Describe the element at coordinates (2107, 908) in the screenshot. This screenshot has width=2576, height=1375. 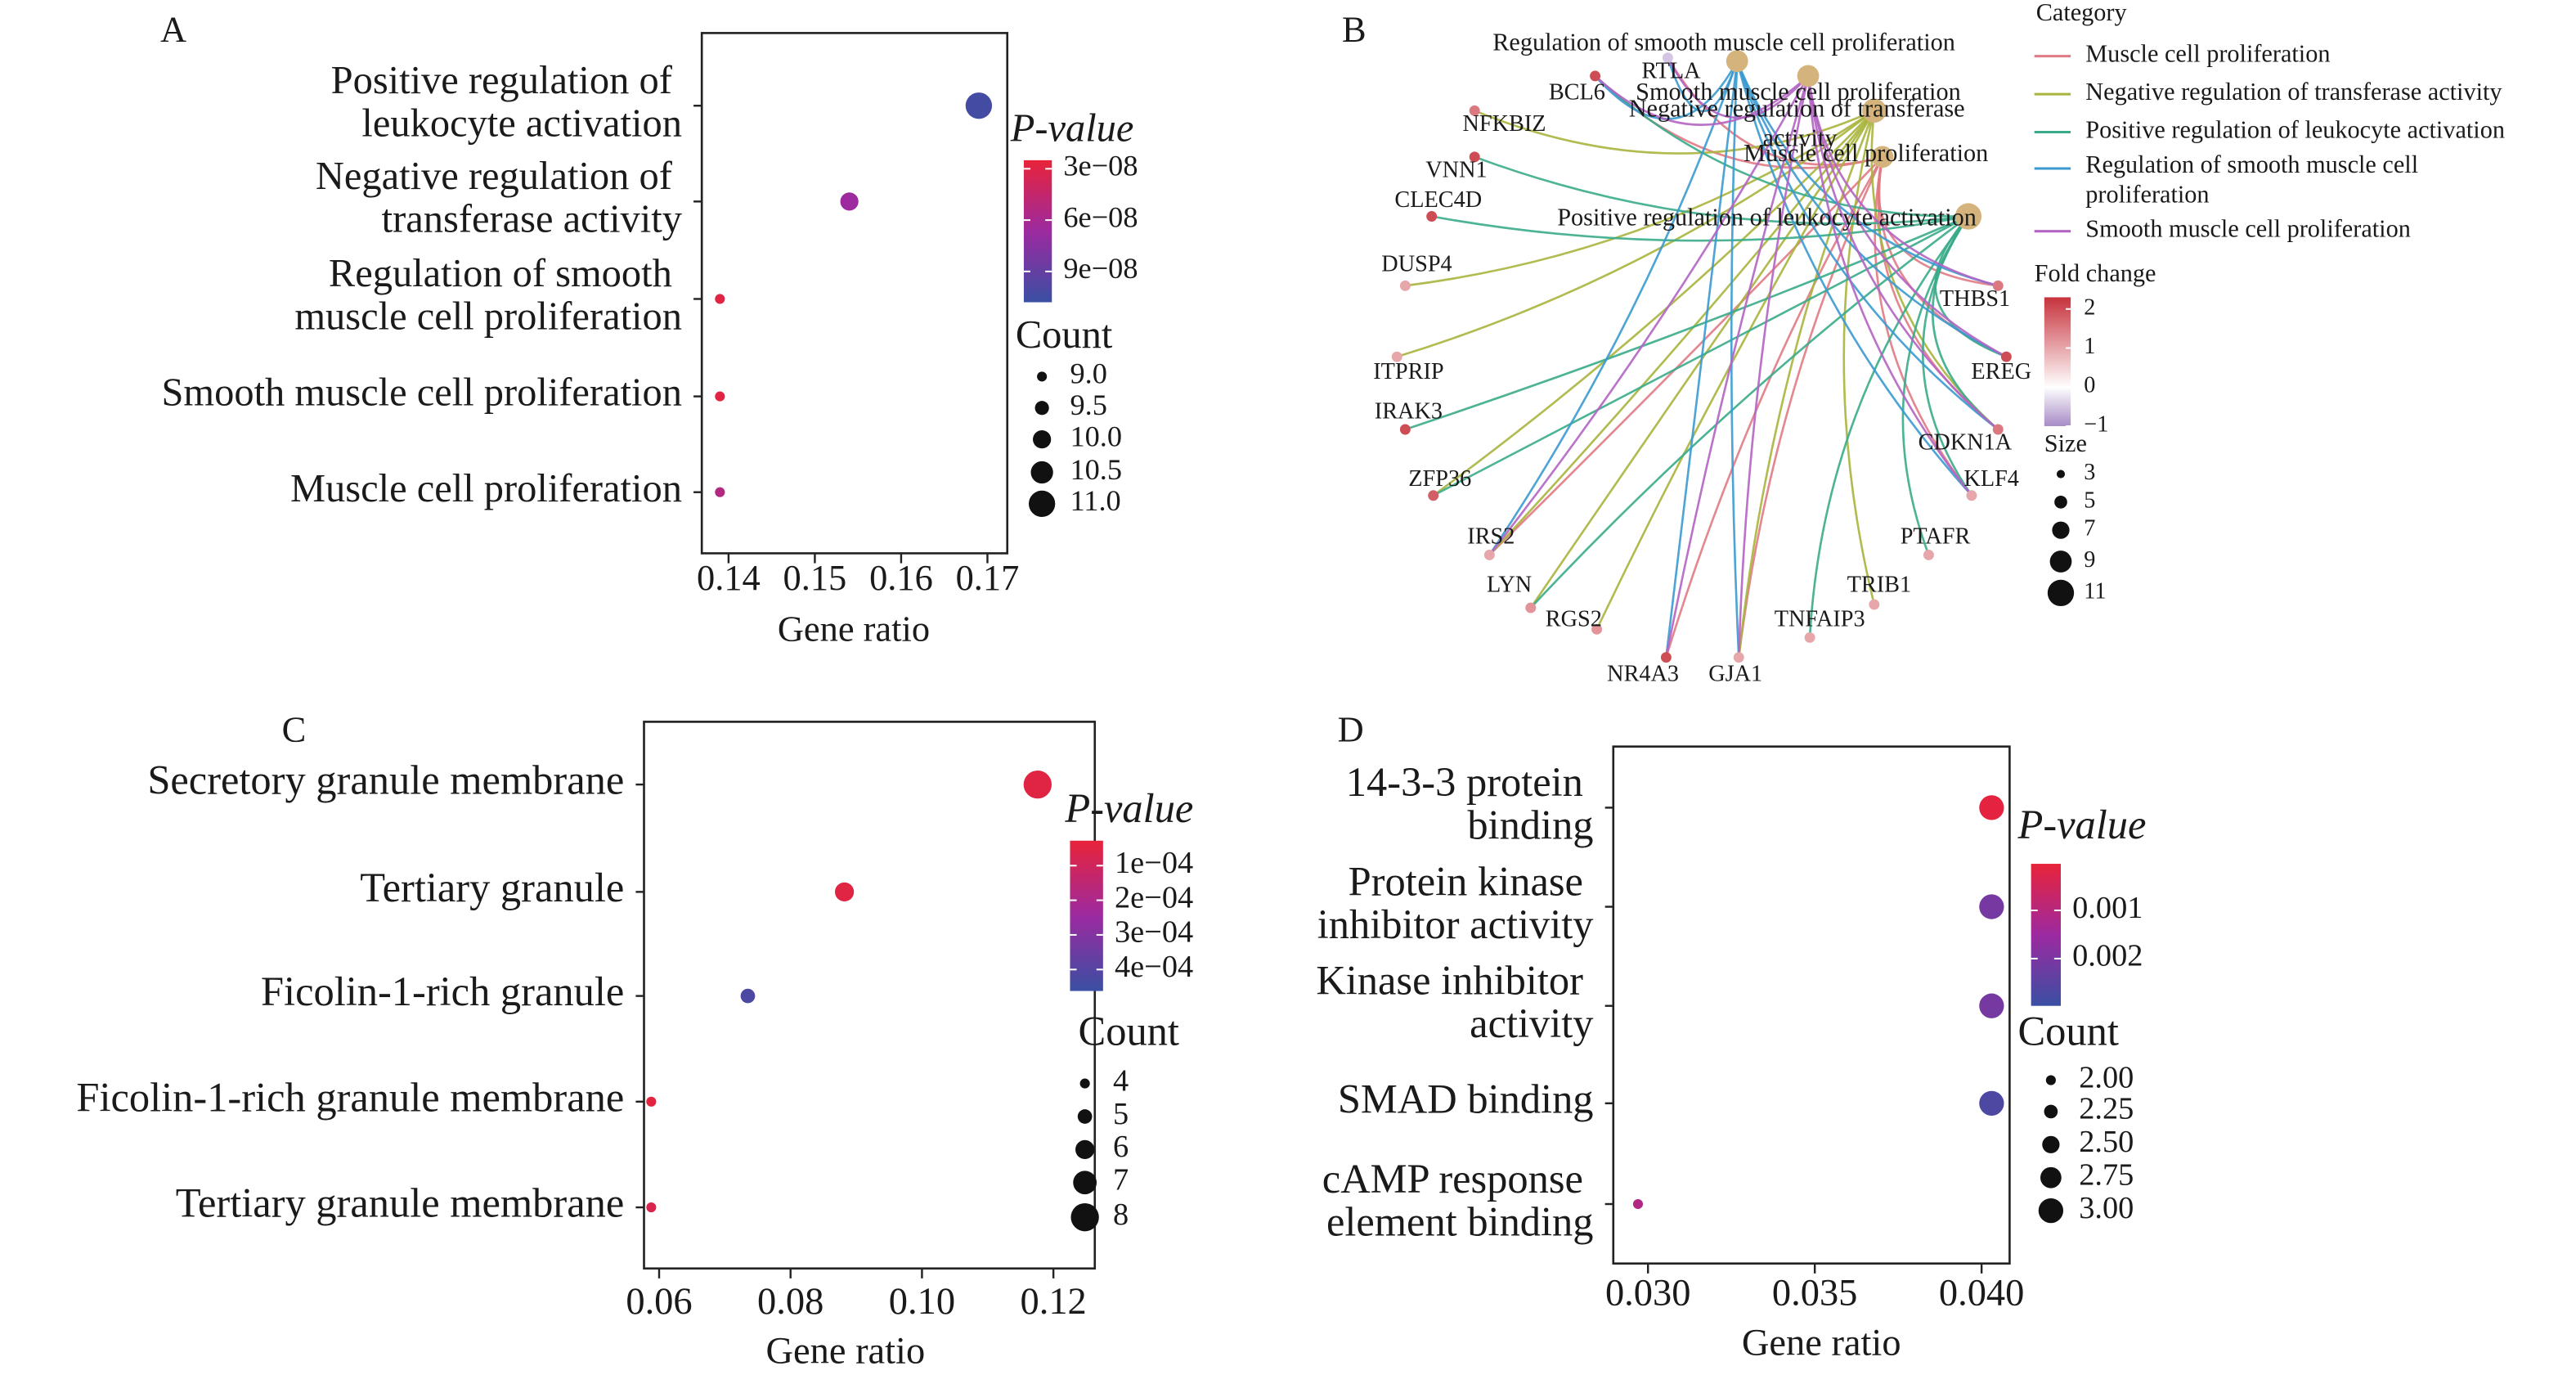
I see `colorbar-tick-label: 0.001` at that location.